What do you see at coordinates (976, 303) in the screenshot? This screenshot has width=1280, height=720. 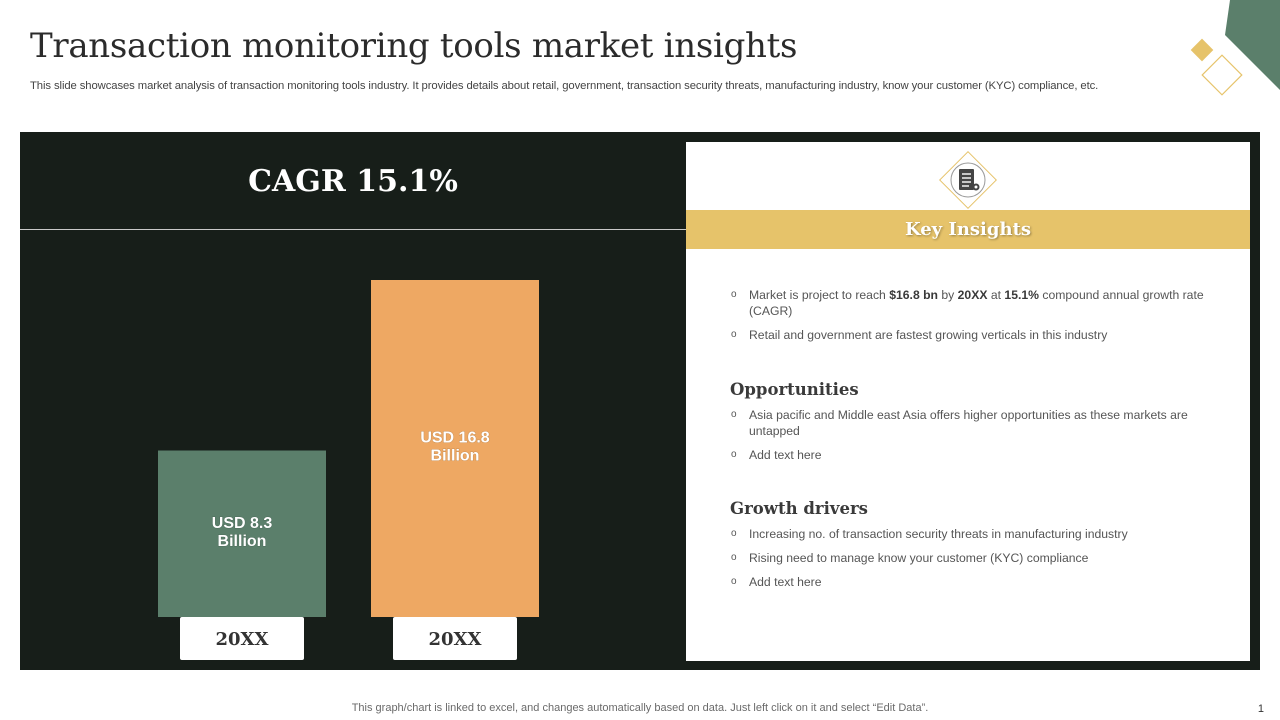 I see `key-point-text: compound annual growth rate (CAGR)` at bounding box center [976, 303].